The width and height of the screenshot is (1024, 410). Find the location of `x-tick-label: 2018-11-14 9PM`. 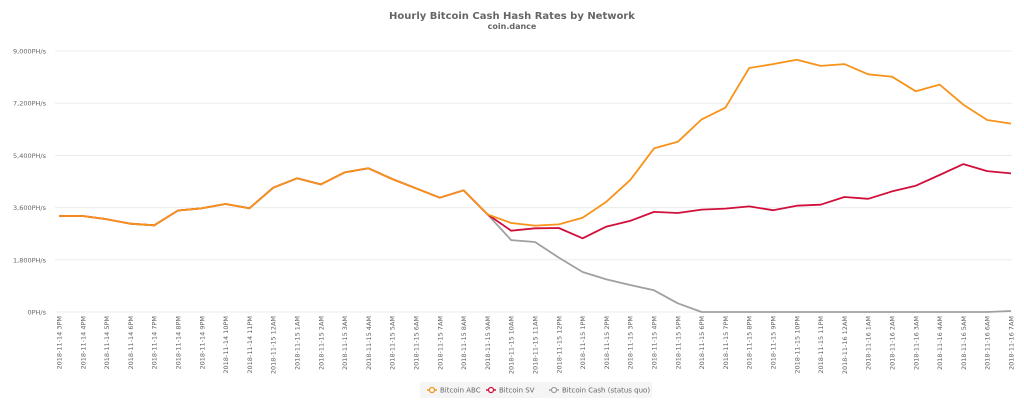

x-tick-label: 2018-11-14 9PM is located at coordinates (202, 343).